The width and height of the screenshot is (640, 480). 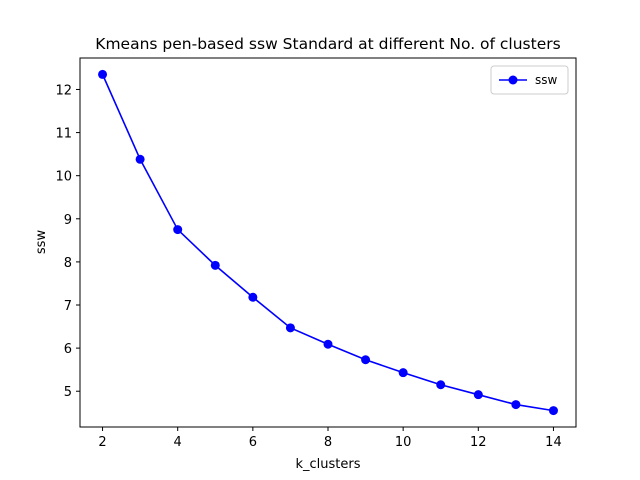 What do you see at coordinates (546, 80) in the screenshot?
I see `legend-label: ssw` at bounding box center [546, 80].